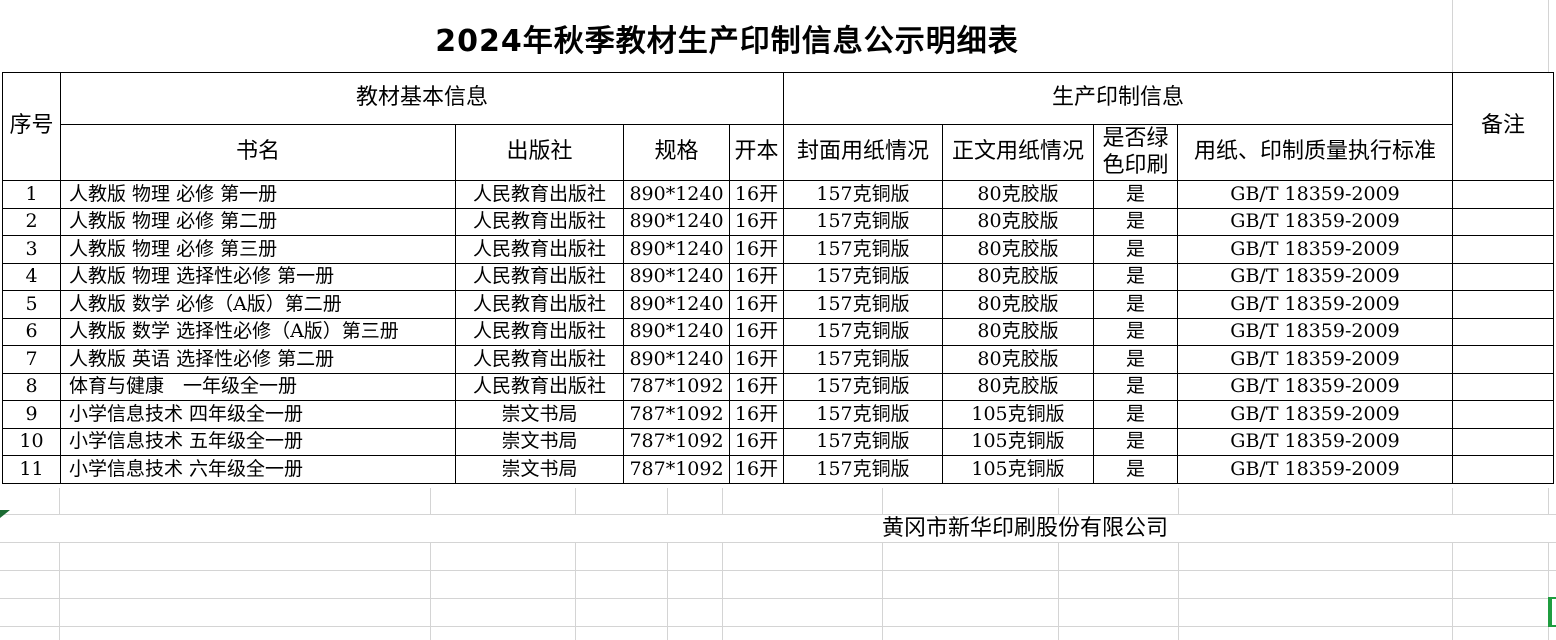  Describe the element at coordinates (31, 276) in the screenshot. I see `cell-no: 4` at that location.